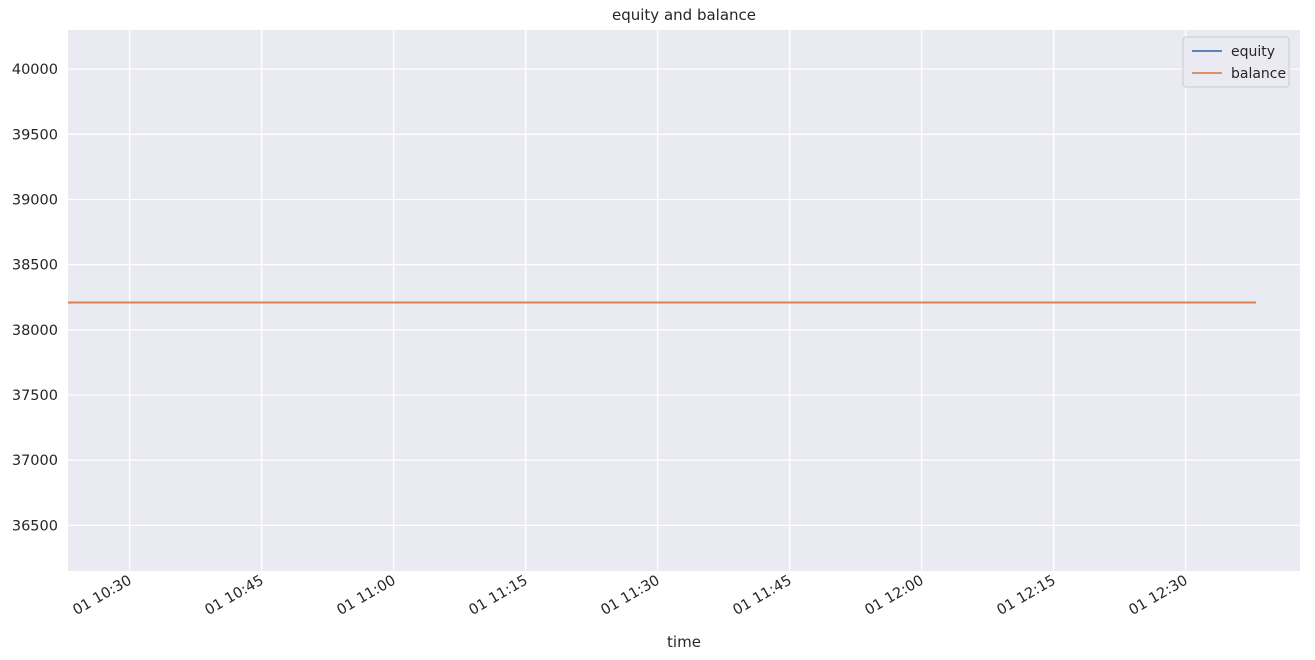 Image resolution: width=1315 pixels, height=660 pixels. What do you see at coordinates (1253, 52) in the screenshot?
I see `legend-label: equity` at bounding box center [1253, 52].